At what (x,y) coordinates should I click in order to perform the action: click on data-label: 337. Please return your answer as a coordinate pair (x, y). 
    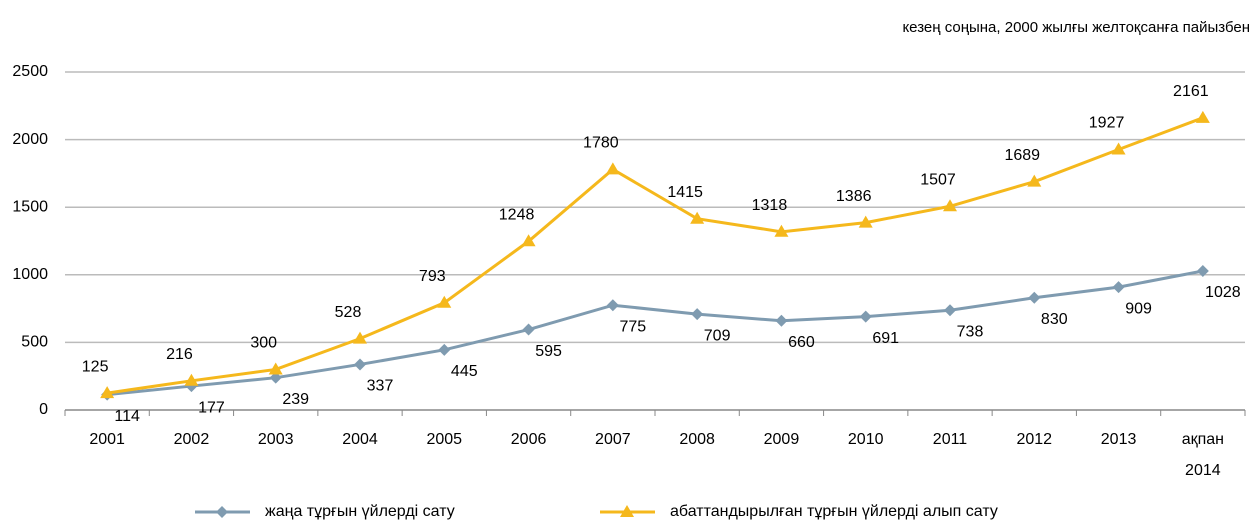
    Looking at the image, I should click on (380, 386).